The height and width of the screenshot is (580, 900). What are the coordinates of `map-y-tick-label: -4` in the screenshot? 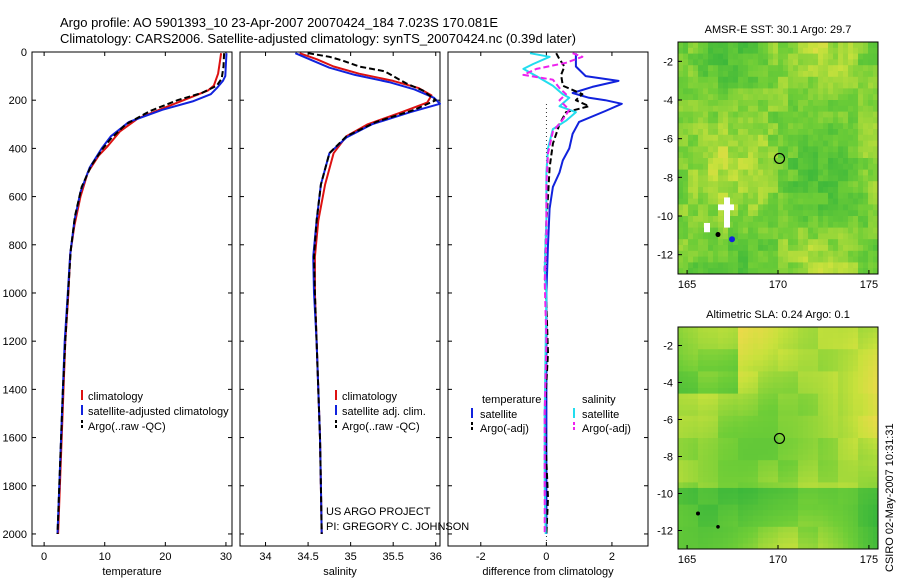 It's located at (668, 384).